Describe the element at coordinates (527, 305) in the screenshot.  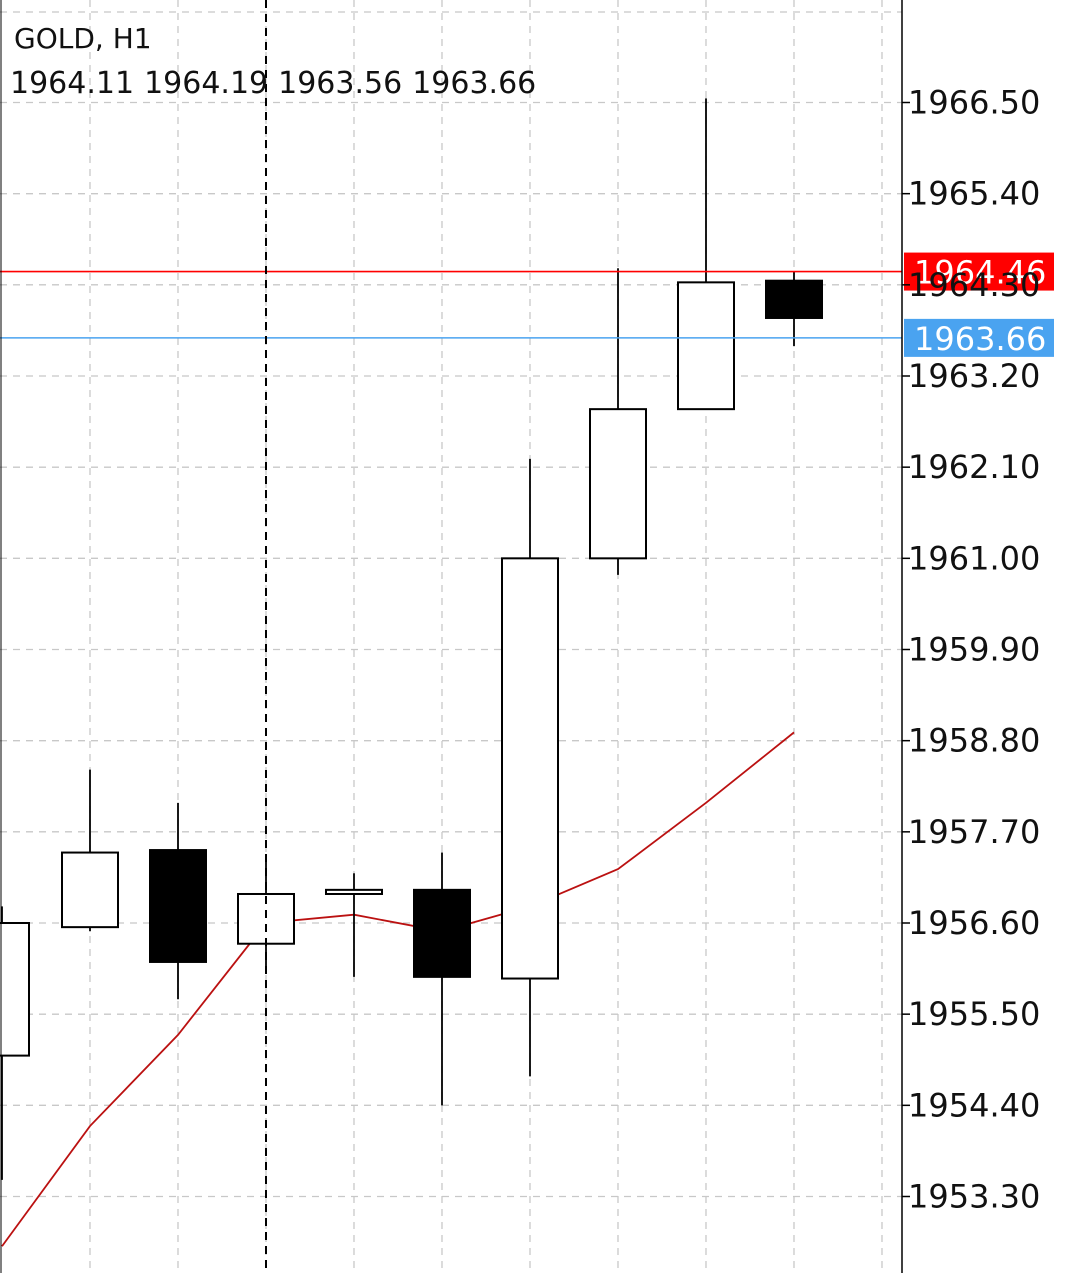
I see `price-lines: 1964.46 1963.66` at that location.